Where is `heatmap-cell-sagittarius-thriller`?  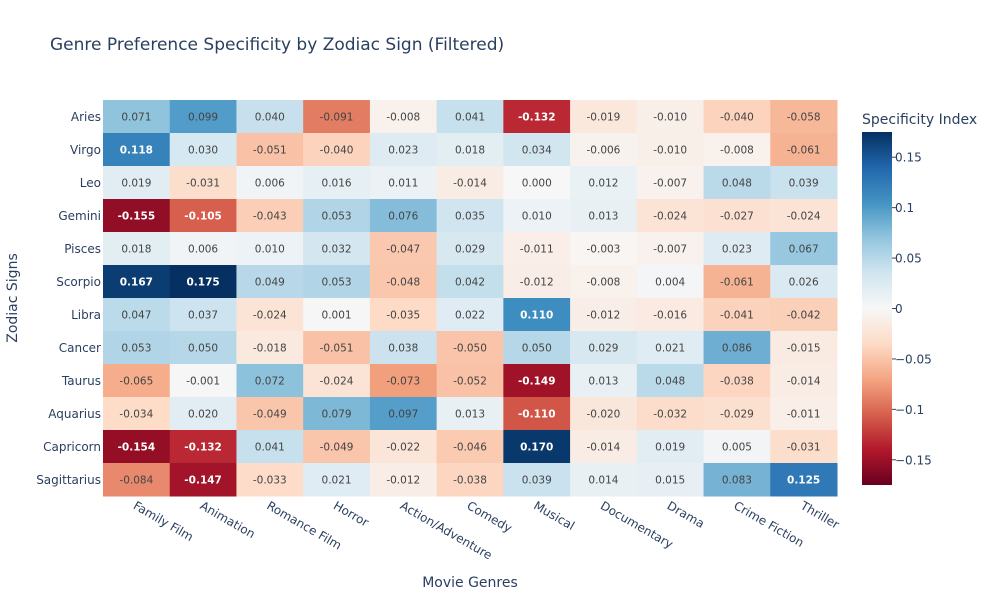
heatmap-cell-sagittarius-thriller is located at coordinates (804, 480).